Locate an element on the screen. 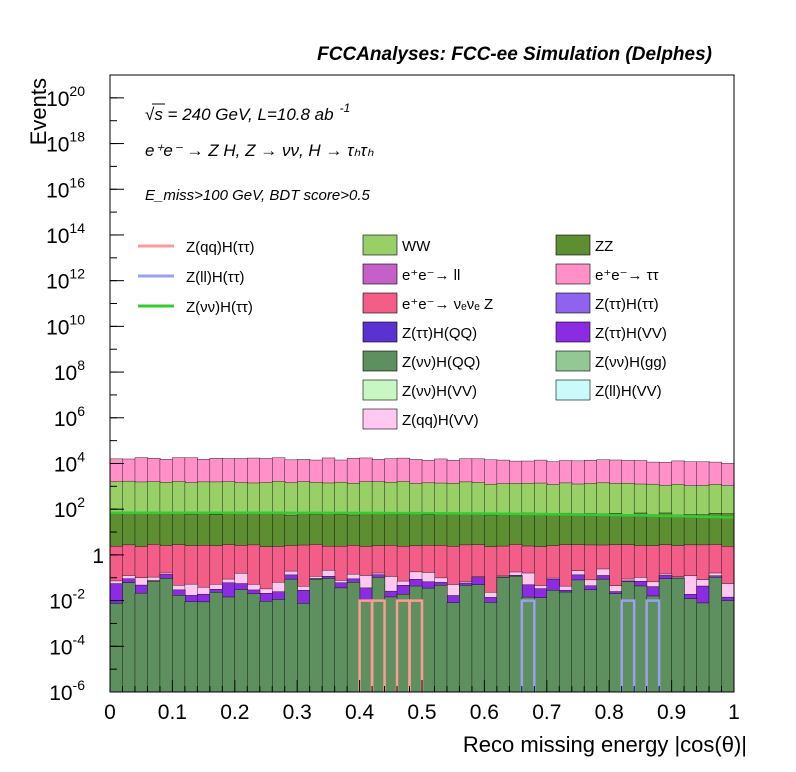 Image resolution: width=796 pixels, height=772 pixels. annotation-cuts: E_miss>100 GeV, BDT score>0.5 is located at coordinates (257, 195).